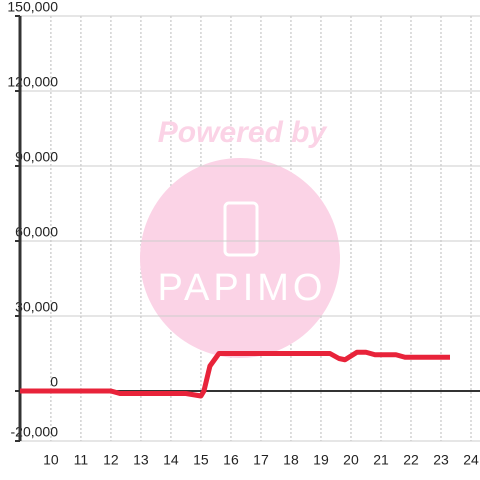 The height and width of the screenshot is (480, 480). I want to click on y-tick-label: 90,000, so click(36, 157).